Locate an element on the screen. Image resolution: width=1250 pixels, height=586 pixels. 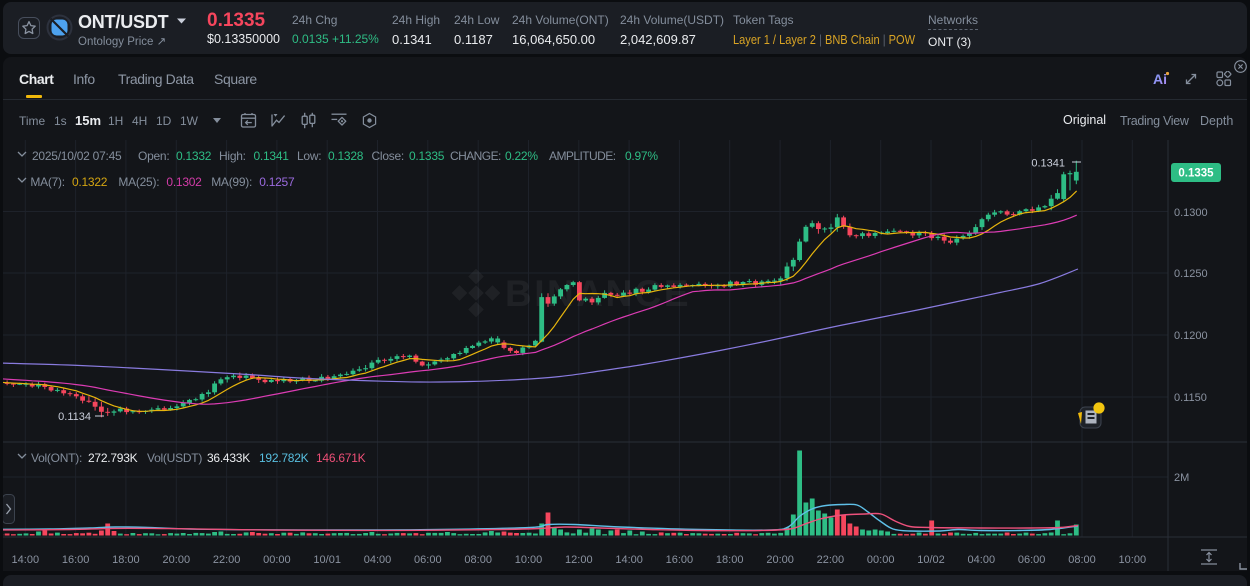
svg-text: Vol(USDT) is located at coordinates (174, 458).